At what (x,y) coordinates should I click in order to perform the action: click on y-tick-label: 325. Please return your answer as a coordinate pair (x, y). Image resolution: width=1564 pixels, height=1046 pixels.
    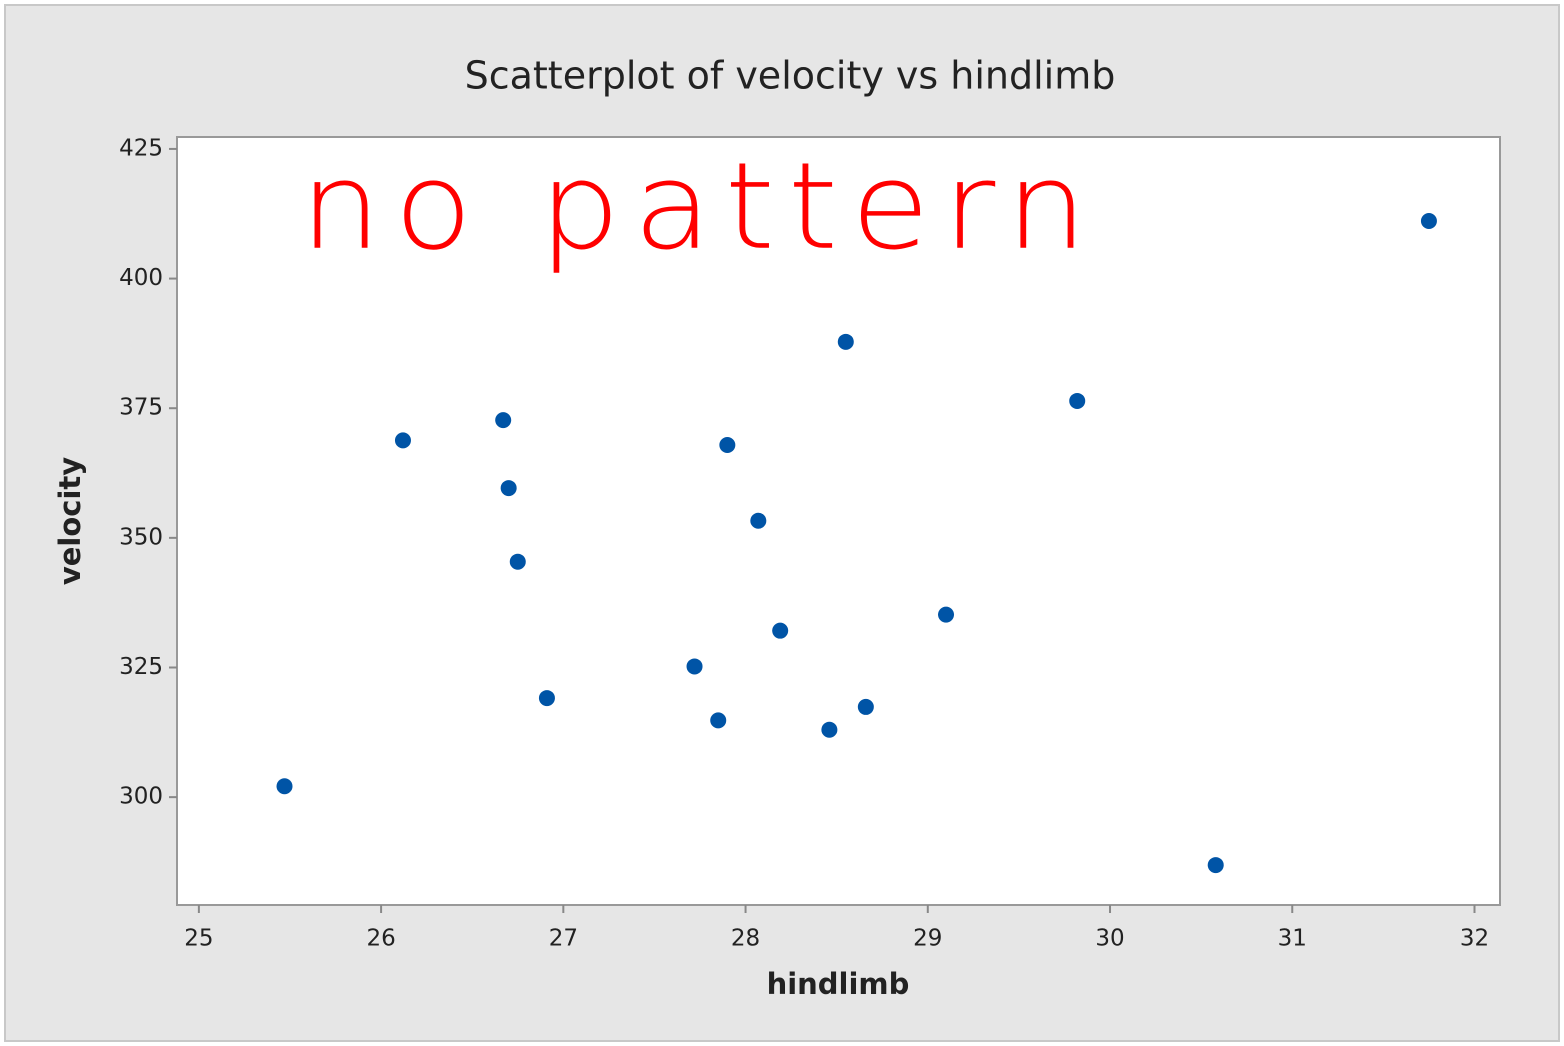
    Looking at the image, I should click on (141, 667).